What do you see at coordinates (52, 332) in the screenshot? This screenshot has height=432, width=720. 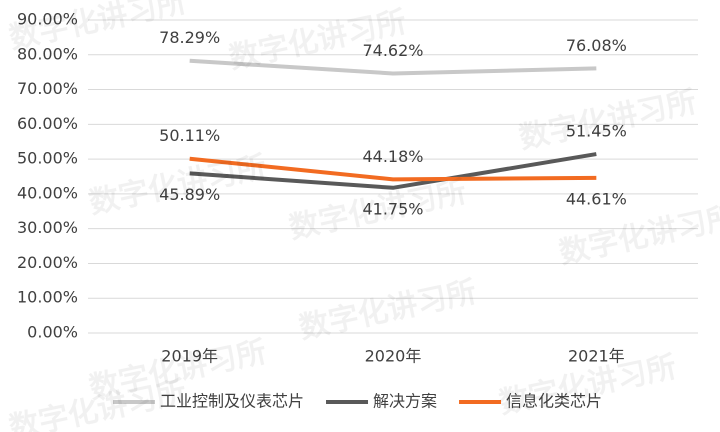 I see `y-tick-label: 0.00%` at bounding box center [52, 332].